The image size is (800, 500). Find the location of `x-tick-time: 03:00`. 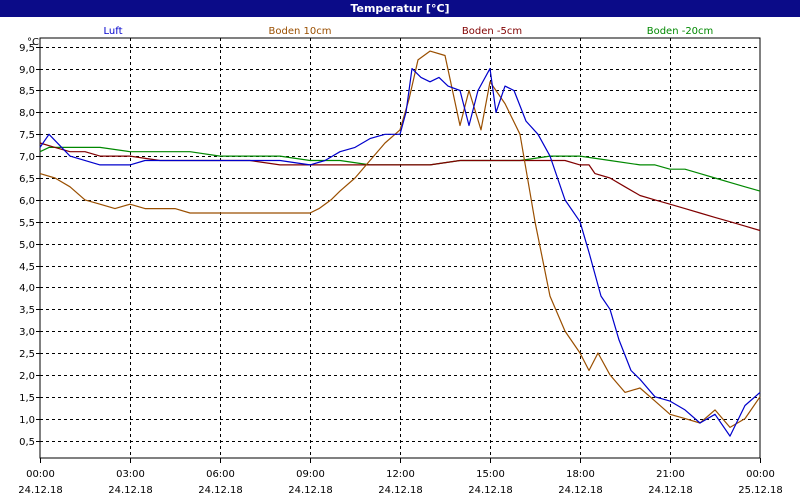

x-tick-time: 03:00 is located at coordinates (130, 474).